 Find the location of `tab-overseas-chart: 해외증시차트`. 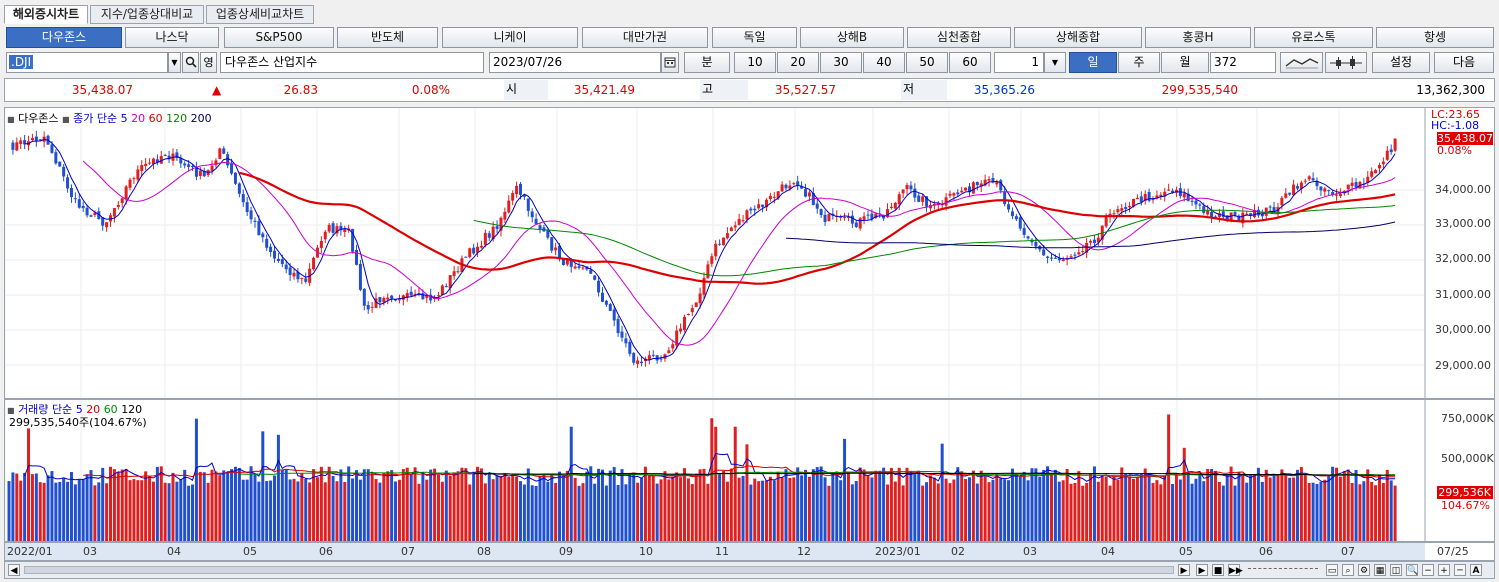

tab-overseas-chart: 해외증시차트 is located at coordinates (46, 14).